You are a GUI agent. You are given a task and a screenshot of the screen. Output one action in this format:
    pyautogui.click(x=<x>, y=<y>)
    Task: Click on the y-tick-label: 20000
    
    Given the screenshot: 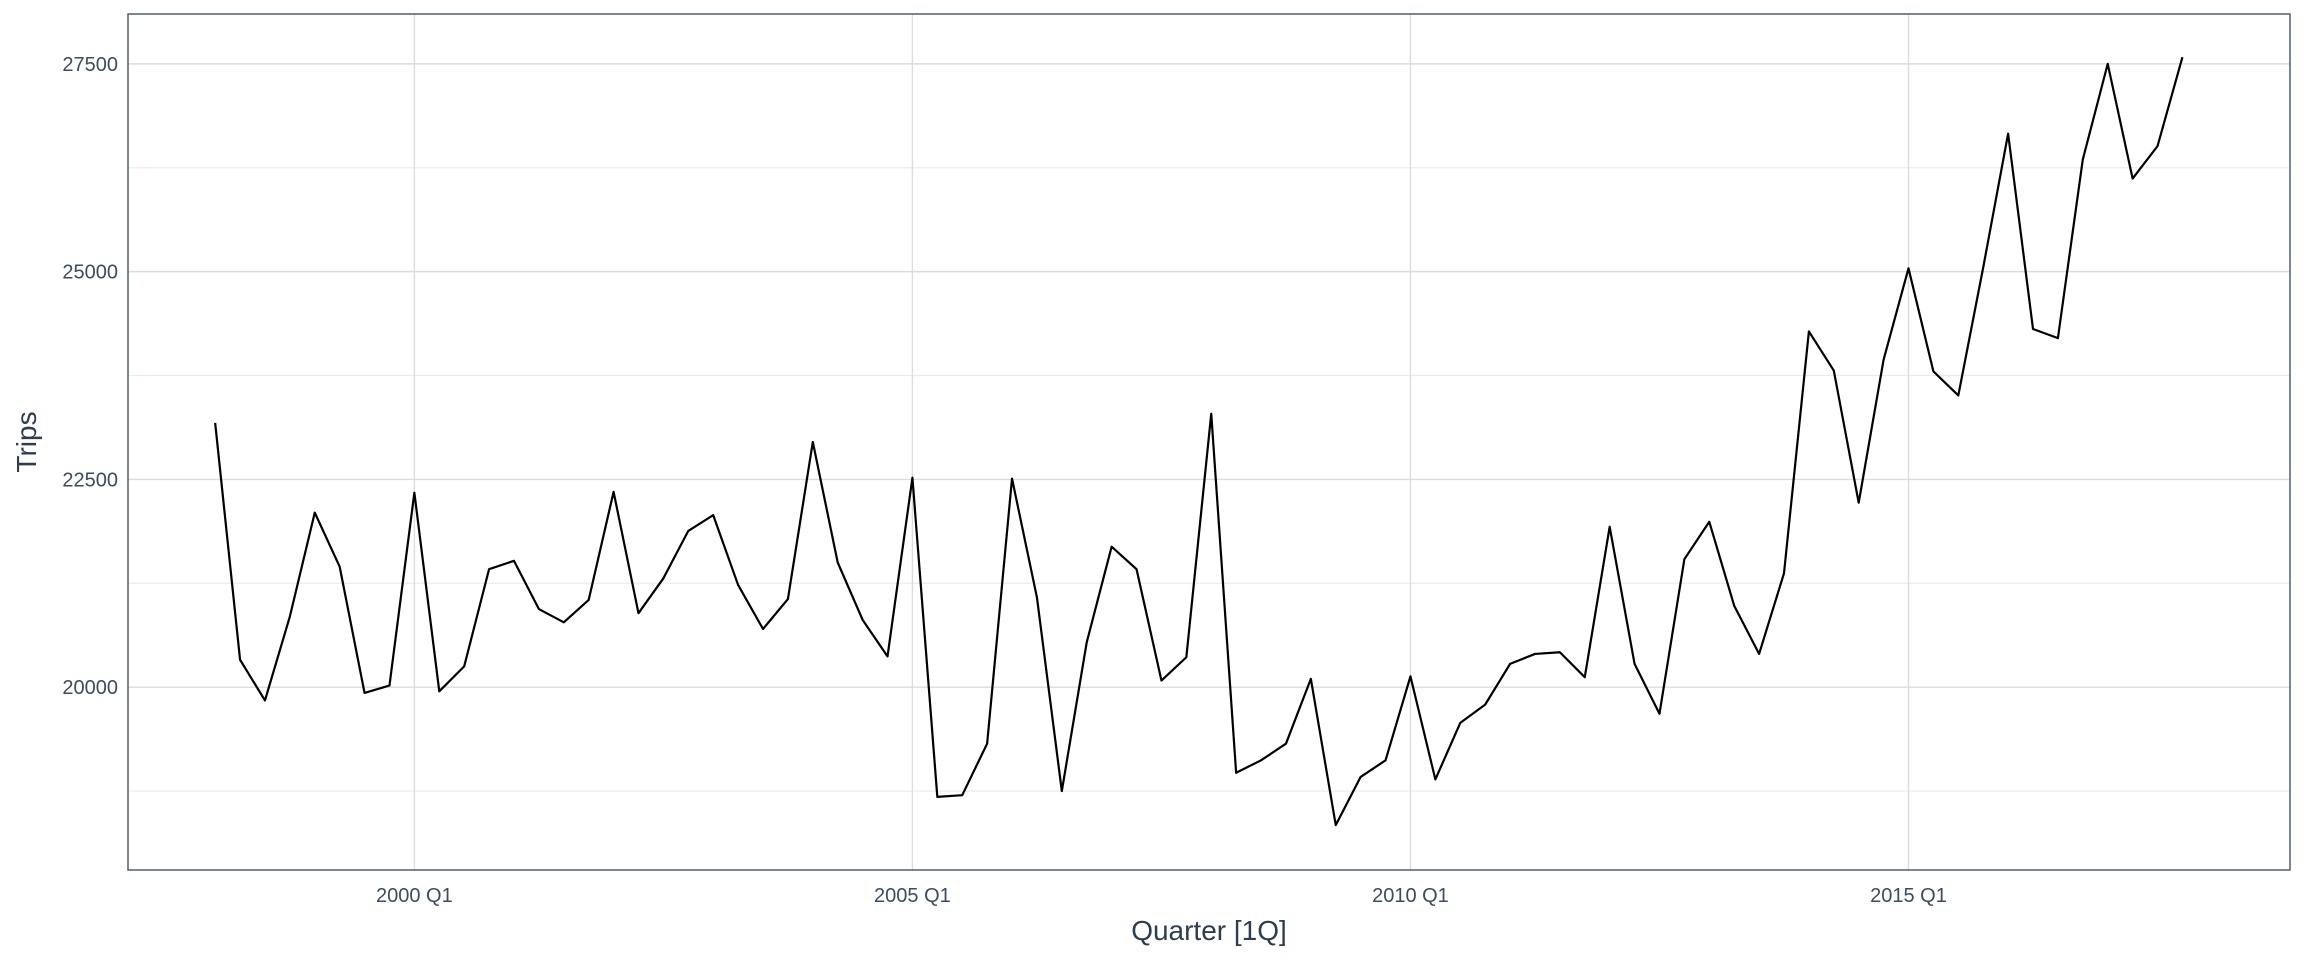 What is the action you would take?
    pyautogui.click(x=90, y=688)
    